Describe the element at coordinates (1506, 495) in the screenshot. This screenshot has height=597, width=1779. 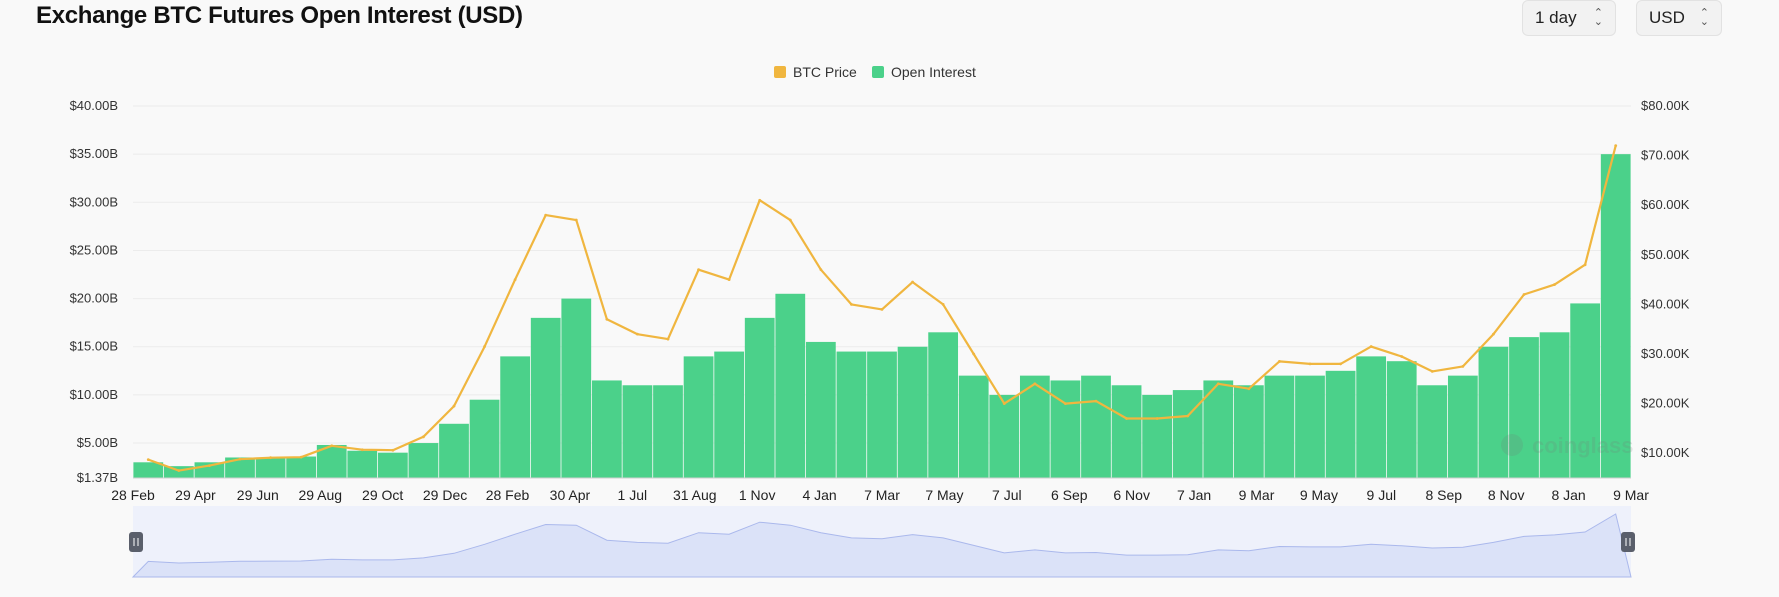
I see `x-tick-label: 8 Nov` at that location.